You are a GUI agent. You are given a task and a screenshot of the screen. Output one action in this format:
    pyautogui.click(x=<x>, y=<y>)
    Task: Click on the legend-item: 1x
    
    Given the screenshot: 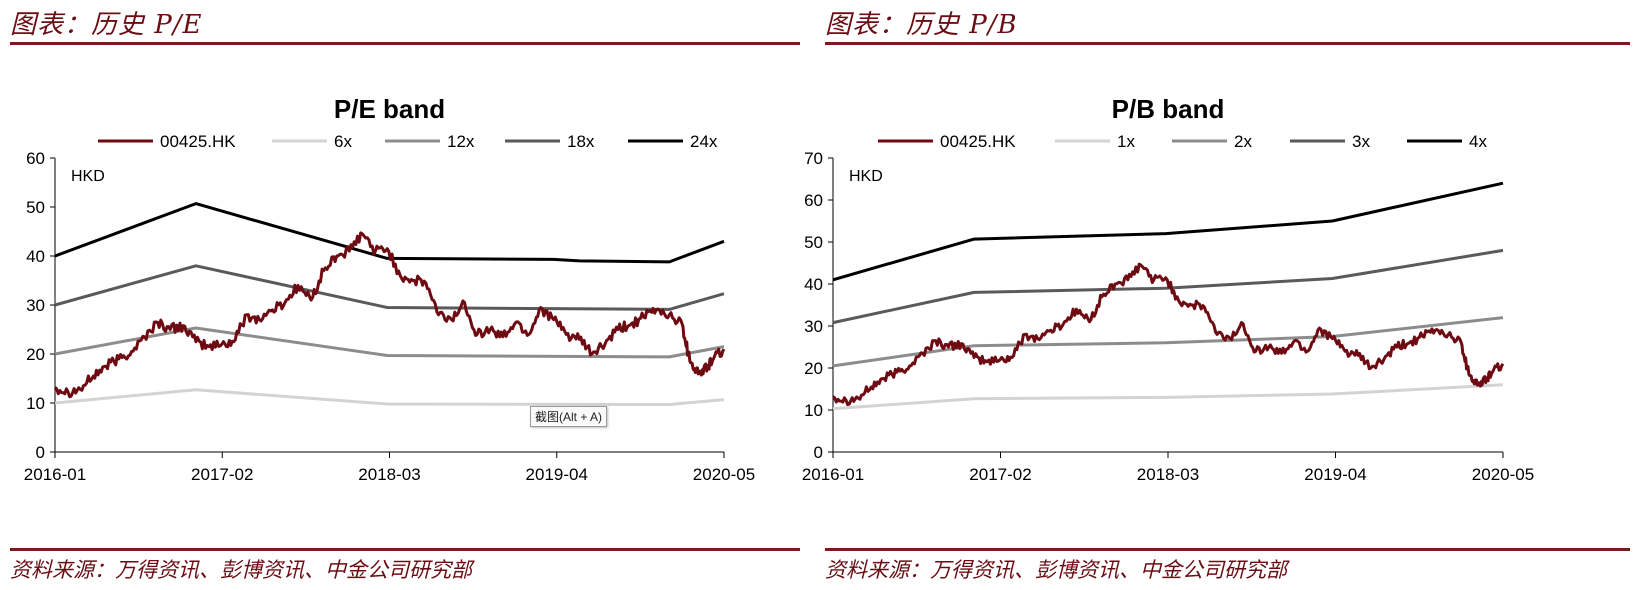 What is the action you would take?
    pyautogui.click(x=1095, y=141)
    